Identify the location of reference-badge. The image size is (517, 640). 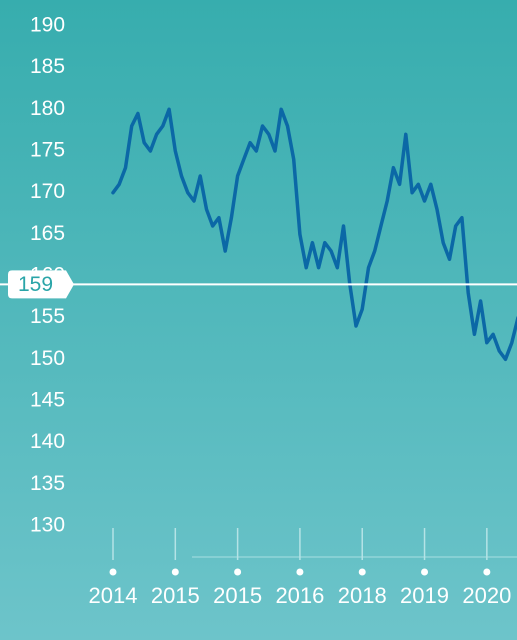
(41, 284).